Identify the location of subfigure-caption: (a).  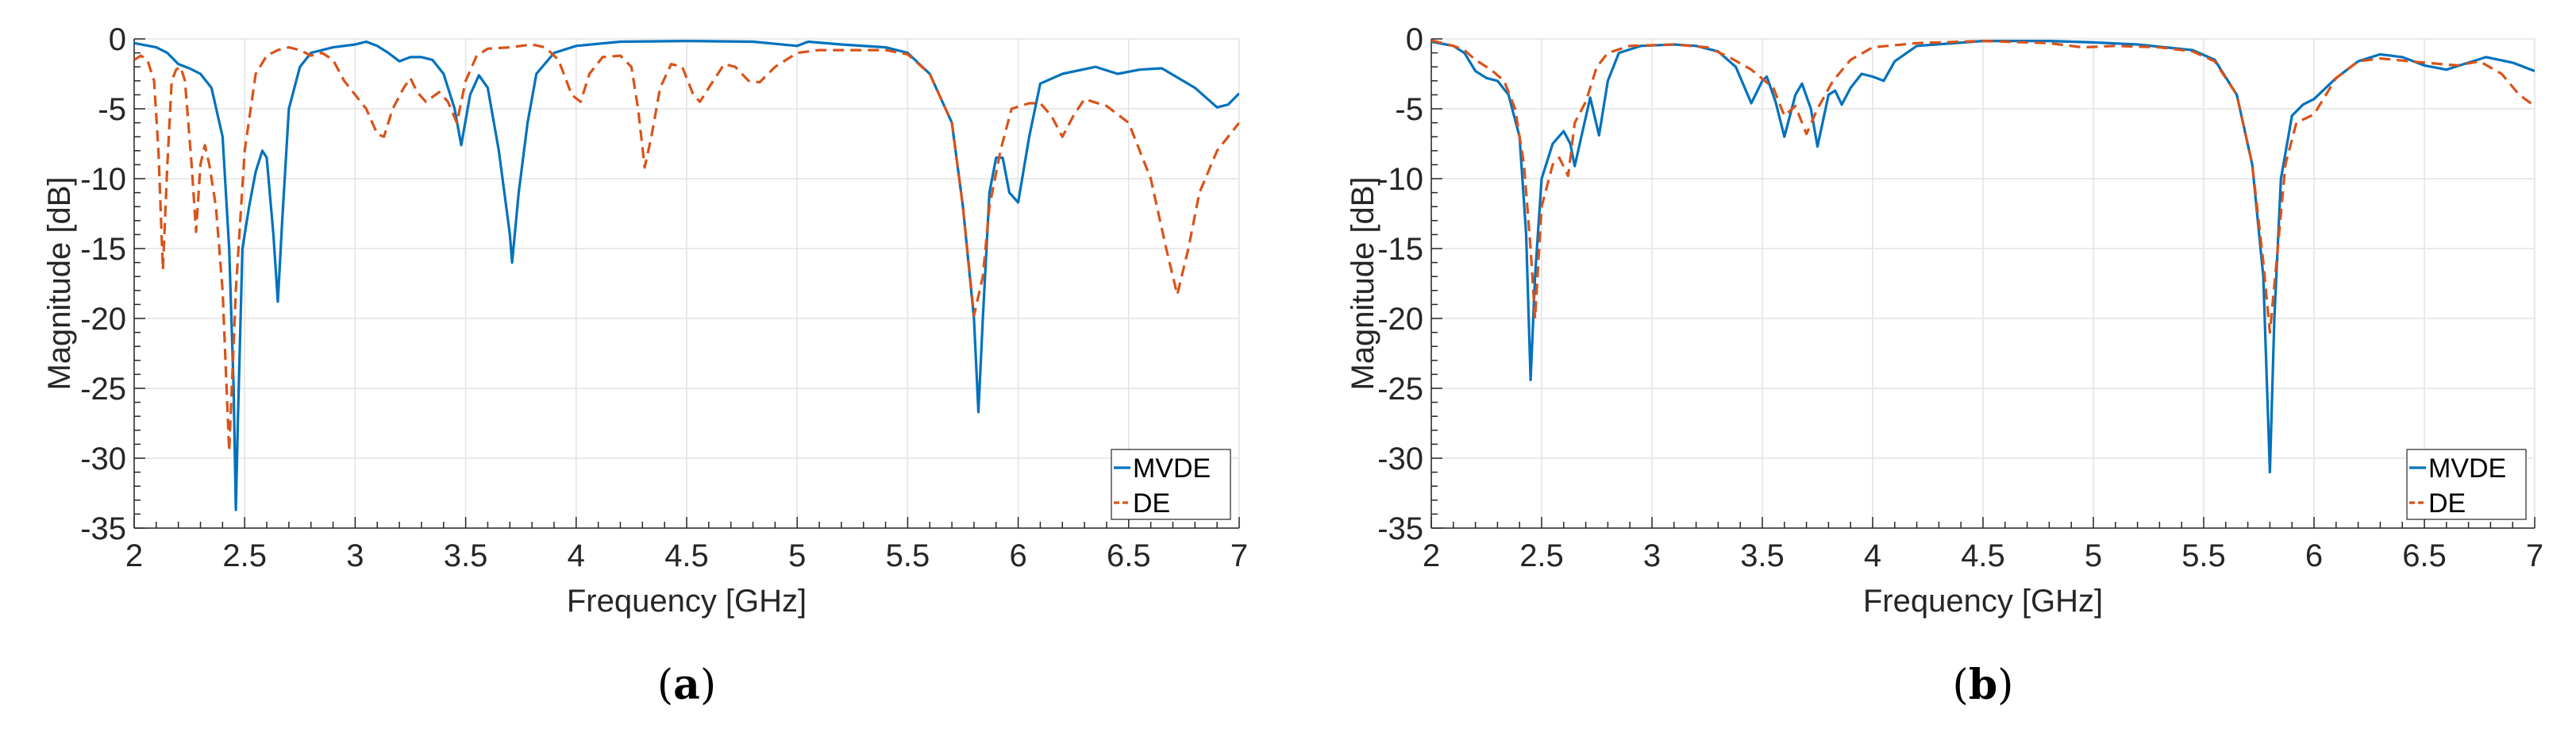
(686, 685).